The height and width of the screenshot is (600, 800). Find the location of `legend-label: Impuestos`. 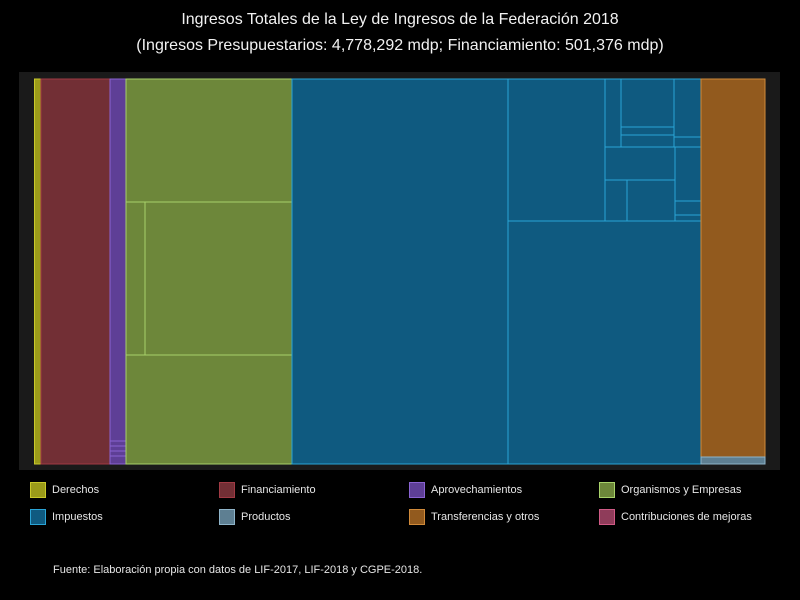

legend-label: Impuestos is located at coordinates (77, 517).